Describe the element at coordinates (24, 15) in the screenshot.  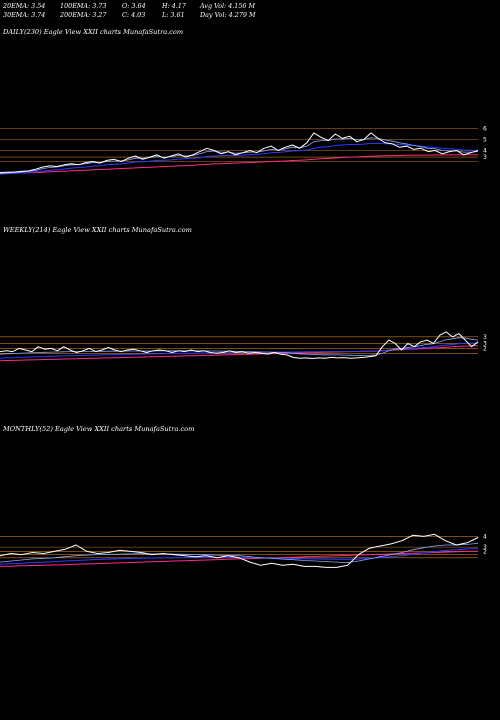
I see `ema30-value: 30EMA: 3.74` at that location.